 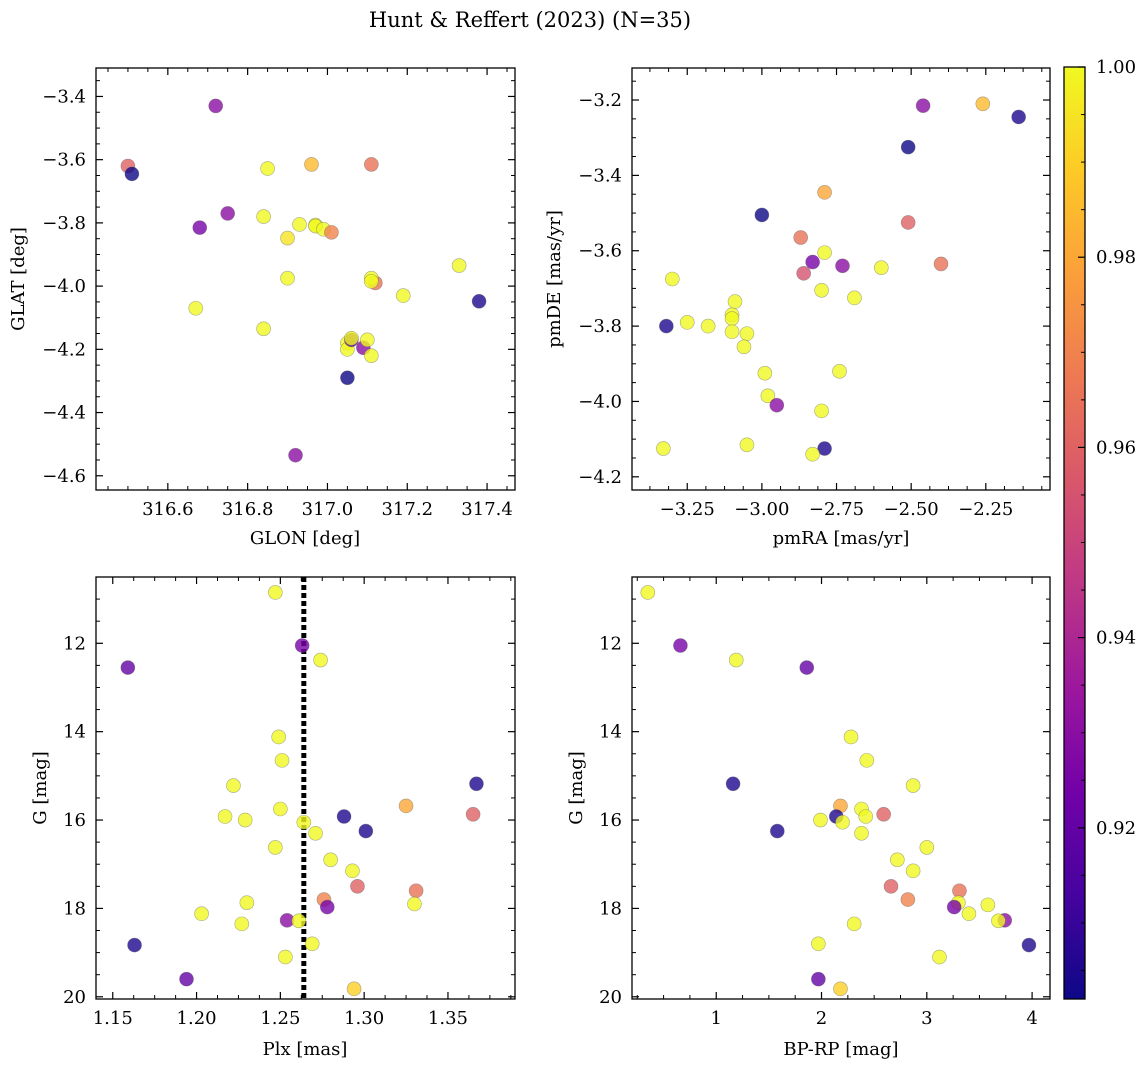 I want to click on x-tick-label: −2.50, so click(x=911, y=509).